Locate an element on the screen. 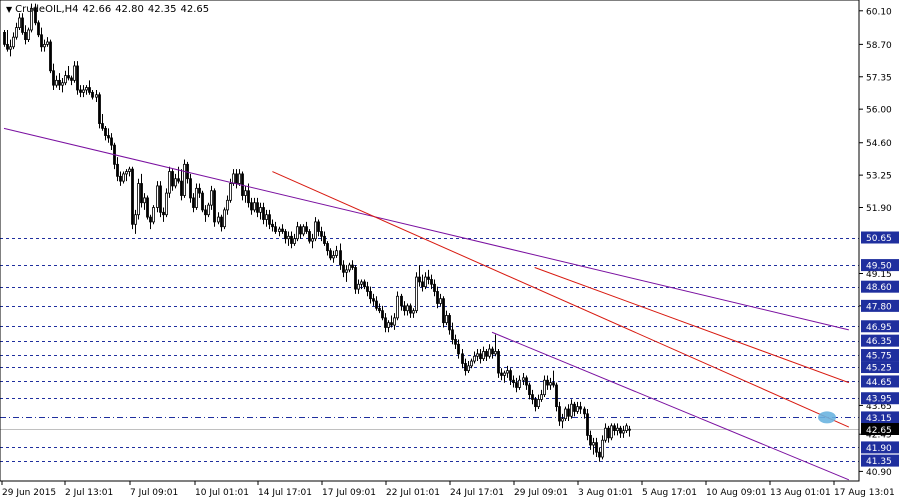 This screenshot has width=900, height=500. close-value: 42.65 is located at coordinates (195, 9).